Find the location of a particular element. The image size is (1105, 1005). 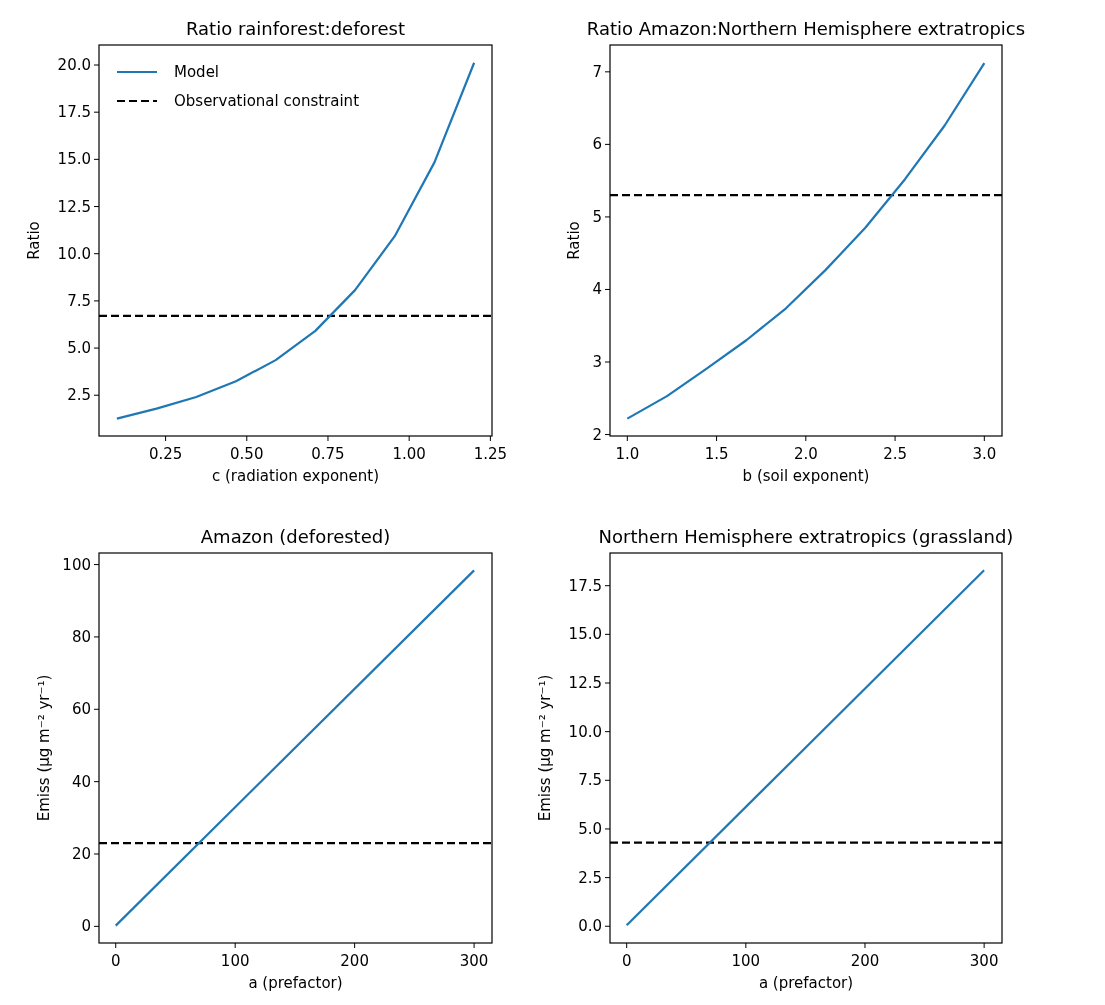

x-tick-label: 3.0 is located at coordinates (984, 454).